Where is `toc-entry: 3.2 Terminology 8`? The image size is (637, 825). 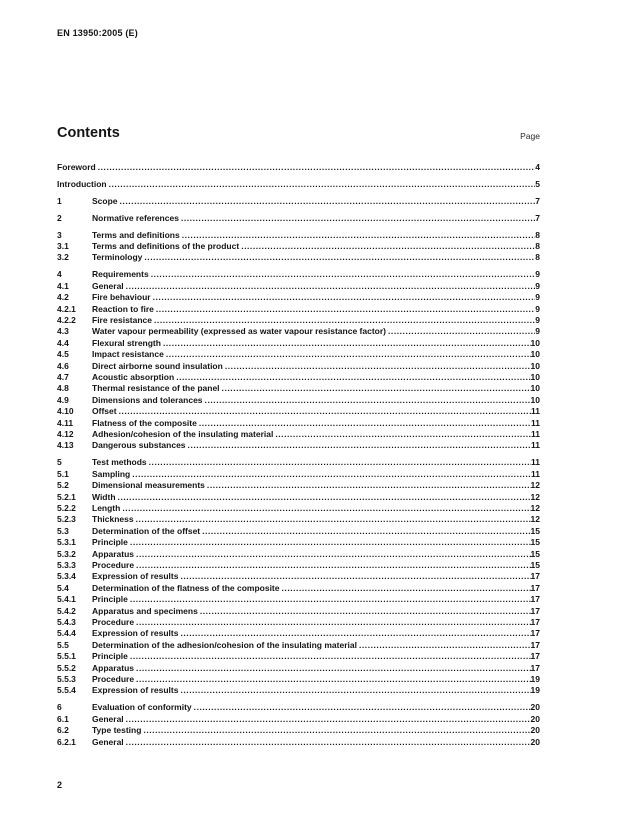 toc-entry: 3.2 Terminology 8 is located at coordinates (298, 257).